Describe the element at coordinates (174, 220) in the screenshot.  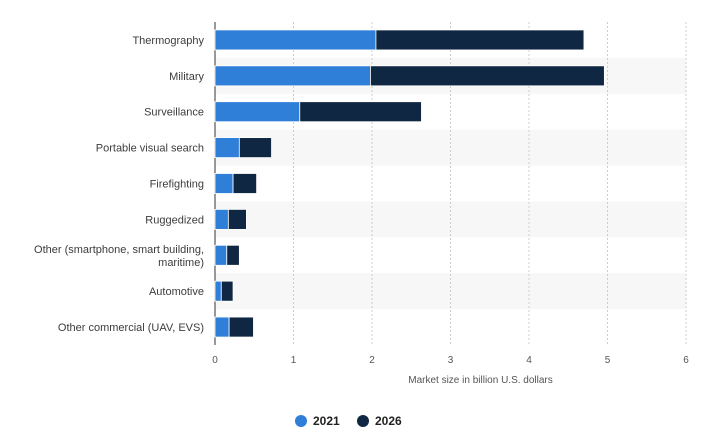
I see `category-label: Ruggedized` at that location.